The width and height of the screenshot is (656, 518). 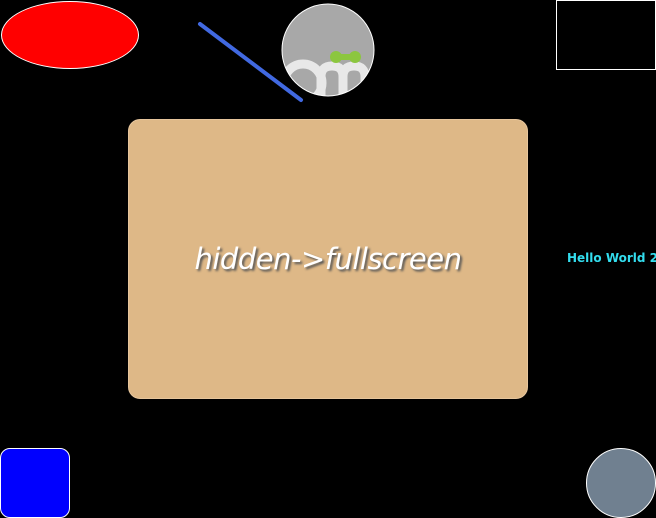 I want to click on hello-world-text: Hello World 2, so click(x=611, y=258).